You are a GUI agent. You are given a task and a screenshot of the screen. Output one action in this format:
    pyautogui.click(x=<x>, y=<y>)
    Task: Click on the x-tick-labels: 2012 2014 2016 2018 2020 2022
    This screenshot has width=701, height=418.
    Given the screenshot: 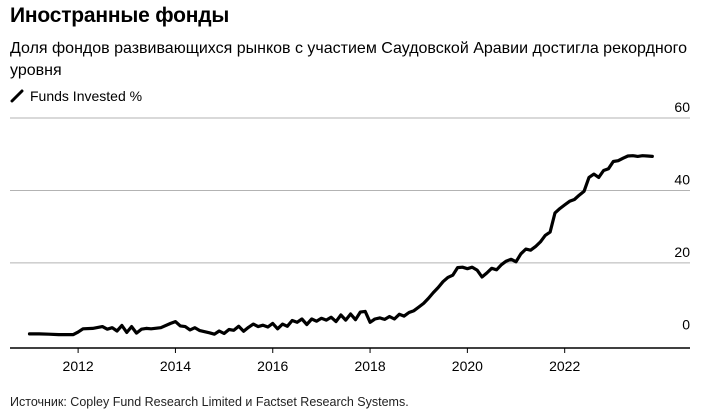 What is the action you would take?
    pyautogui.click(x=321, y=361)
    